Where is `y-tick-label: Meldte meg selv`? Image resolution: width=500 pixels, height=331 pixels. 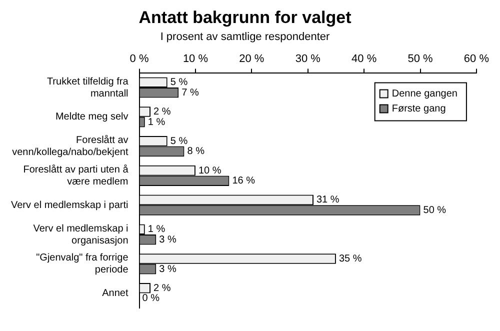
y-tick-label: Meldte meg selv is located at coordinates (91, 117).